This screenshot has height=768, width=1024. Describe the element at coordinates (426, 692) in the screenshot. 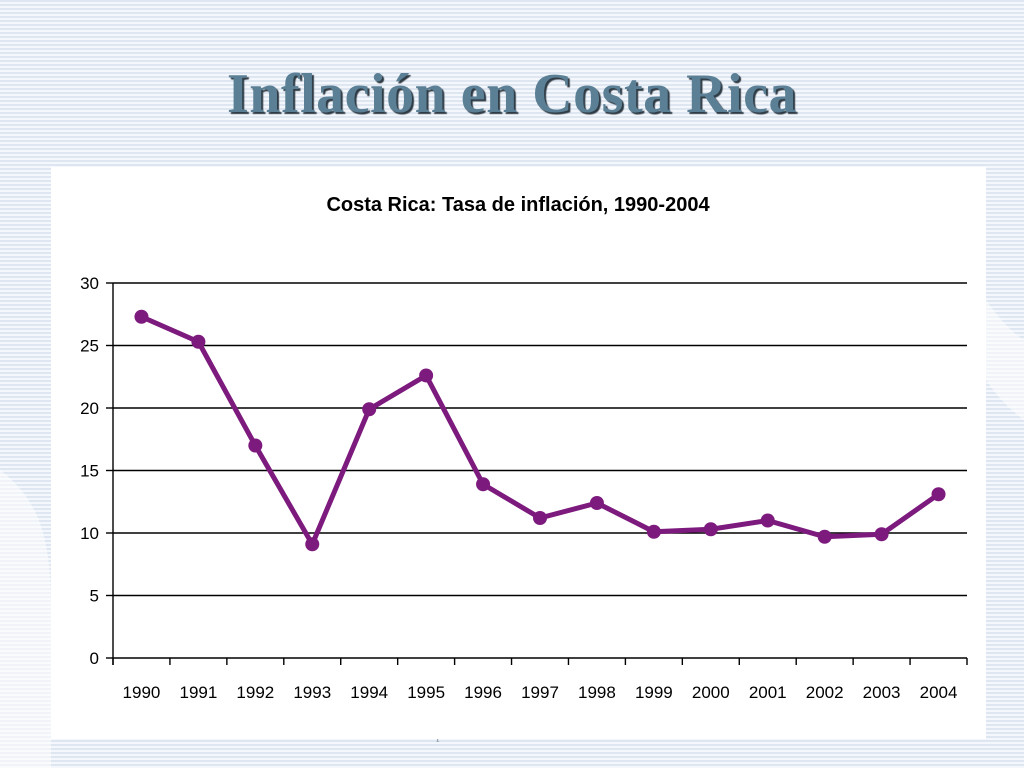

I see `x-tick-label: 1995` at that location.